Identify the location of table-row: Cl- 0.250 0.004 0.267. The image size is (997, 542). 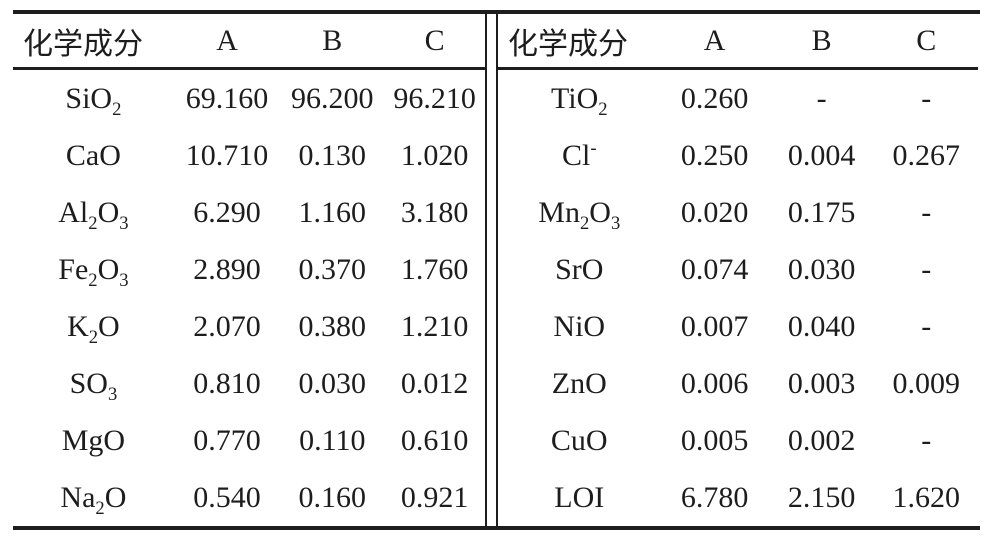
(737, 155).